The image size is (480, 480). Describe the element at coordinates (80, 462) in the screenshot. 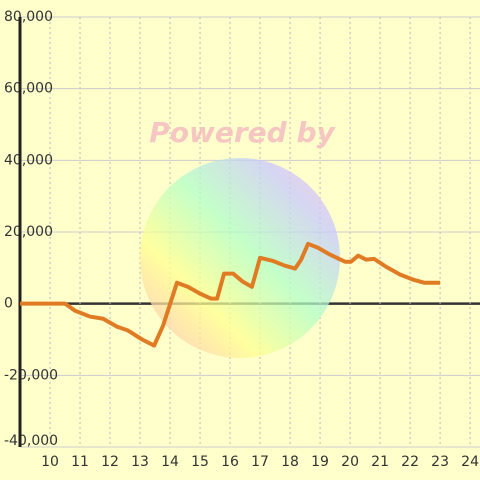

I see `x-tick-label: 11` at that location.